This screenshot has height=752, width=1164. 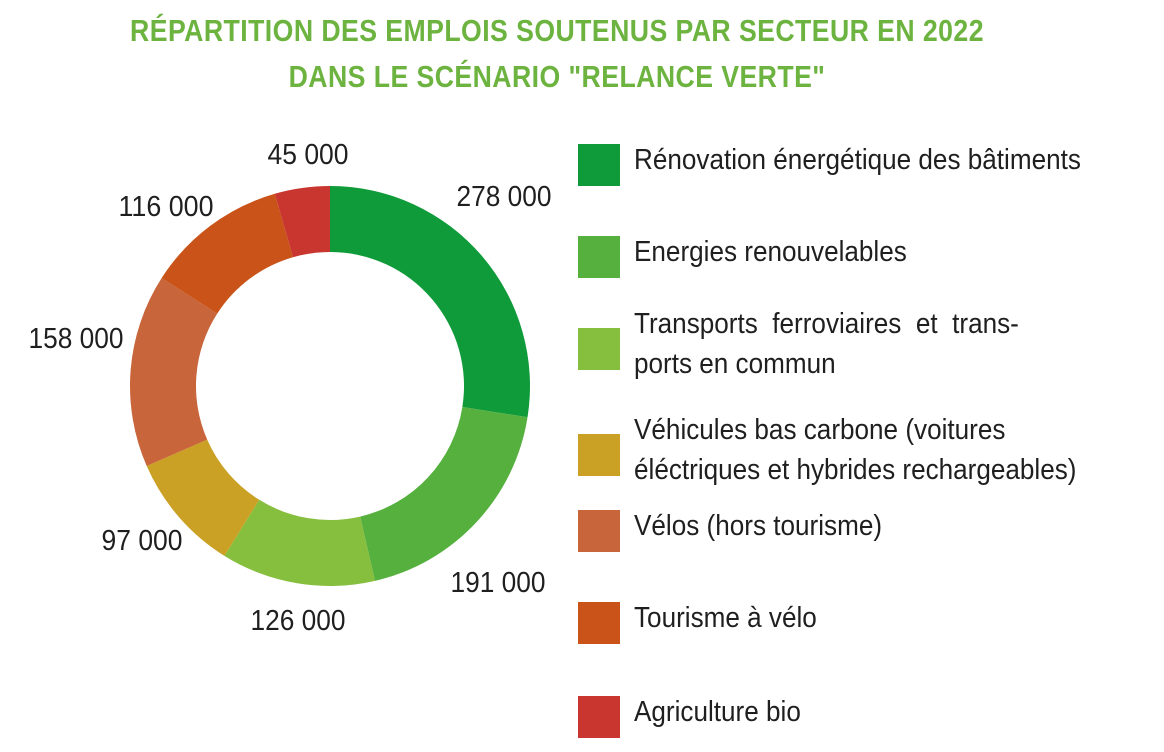 I want to click on legend-label-line: Tourisme à vélo, so click(x=725, y=618).